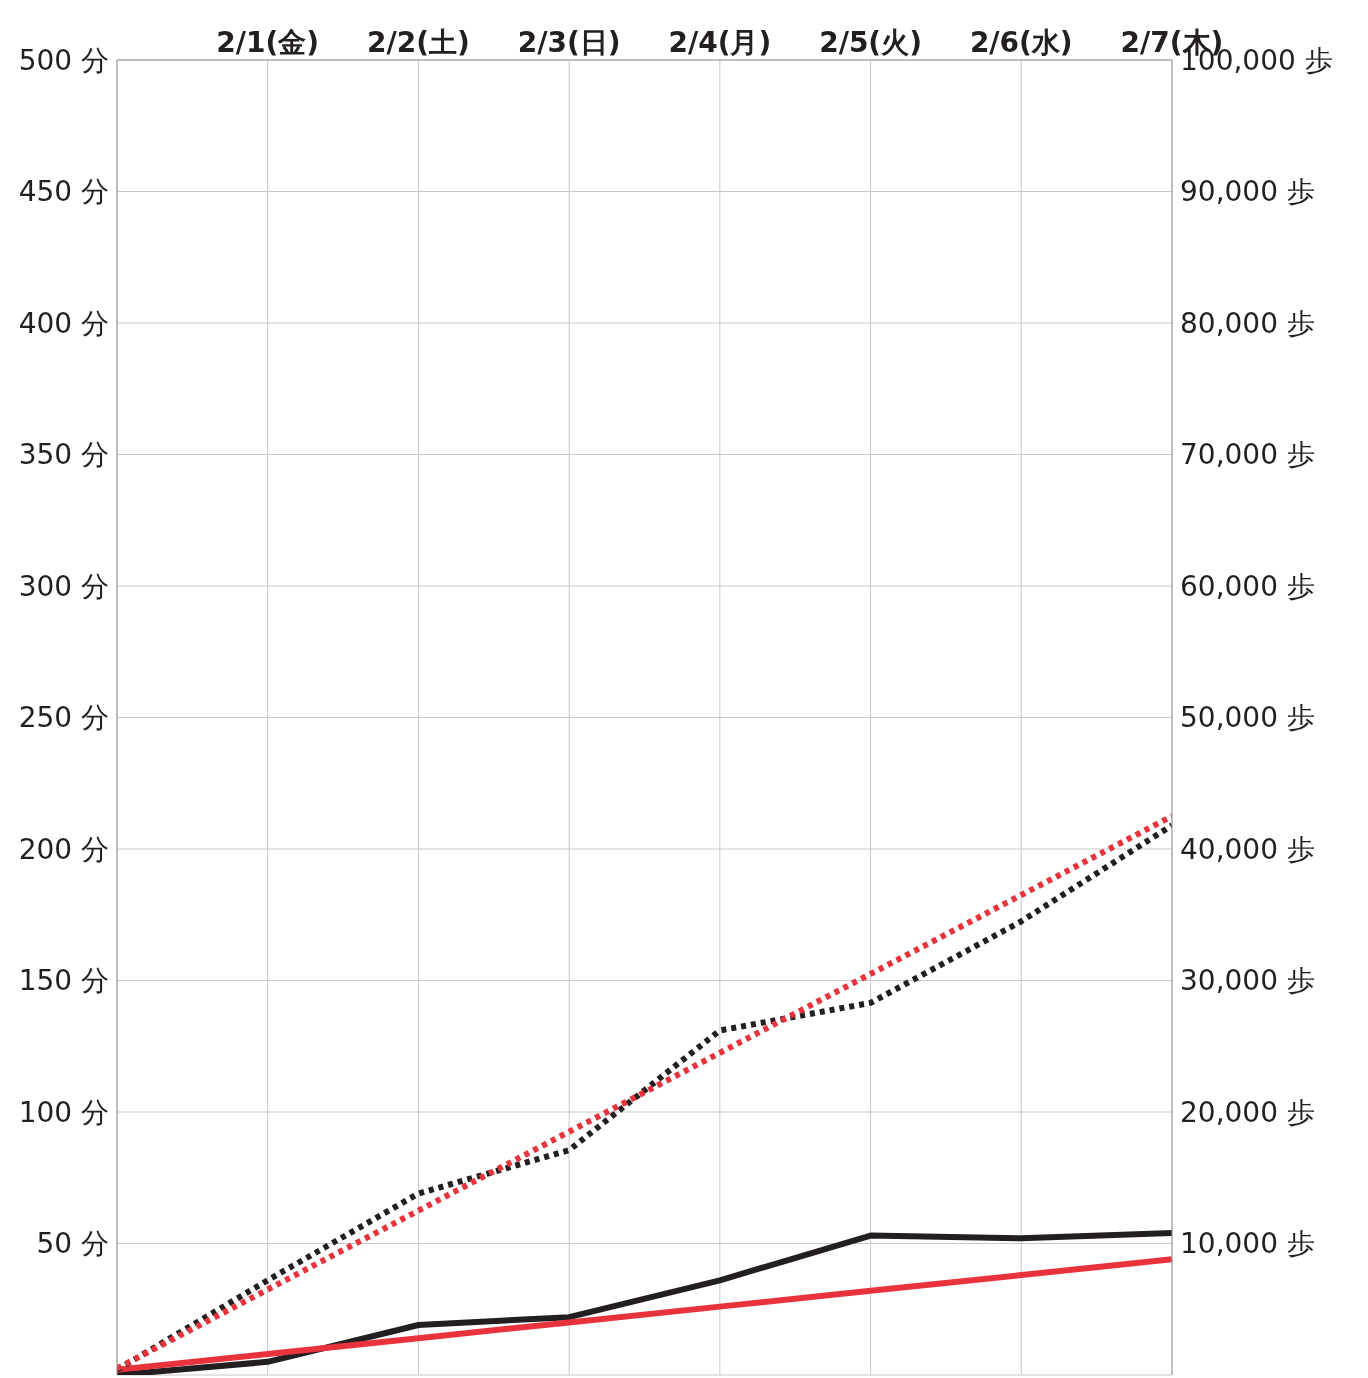  What do you see at coordinates (268, 42) in the screenshot?
I see `x-tick-label: 2/1(金)` at bounding box center [268, 42].